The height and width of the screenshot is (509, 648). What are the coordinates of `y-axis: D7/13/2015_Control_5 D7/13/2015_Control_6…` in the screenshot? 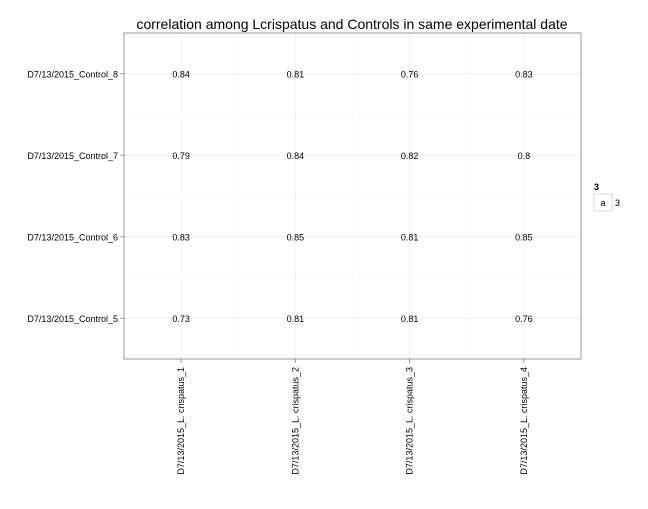 It's located at (75, 196).